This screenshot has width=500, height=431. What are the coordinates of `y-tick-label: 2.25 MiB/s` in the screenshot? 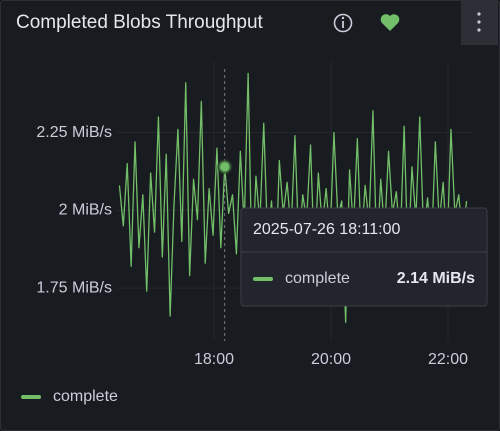 It's located at (74, 132).